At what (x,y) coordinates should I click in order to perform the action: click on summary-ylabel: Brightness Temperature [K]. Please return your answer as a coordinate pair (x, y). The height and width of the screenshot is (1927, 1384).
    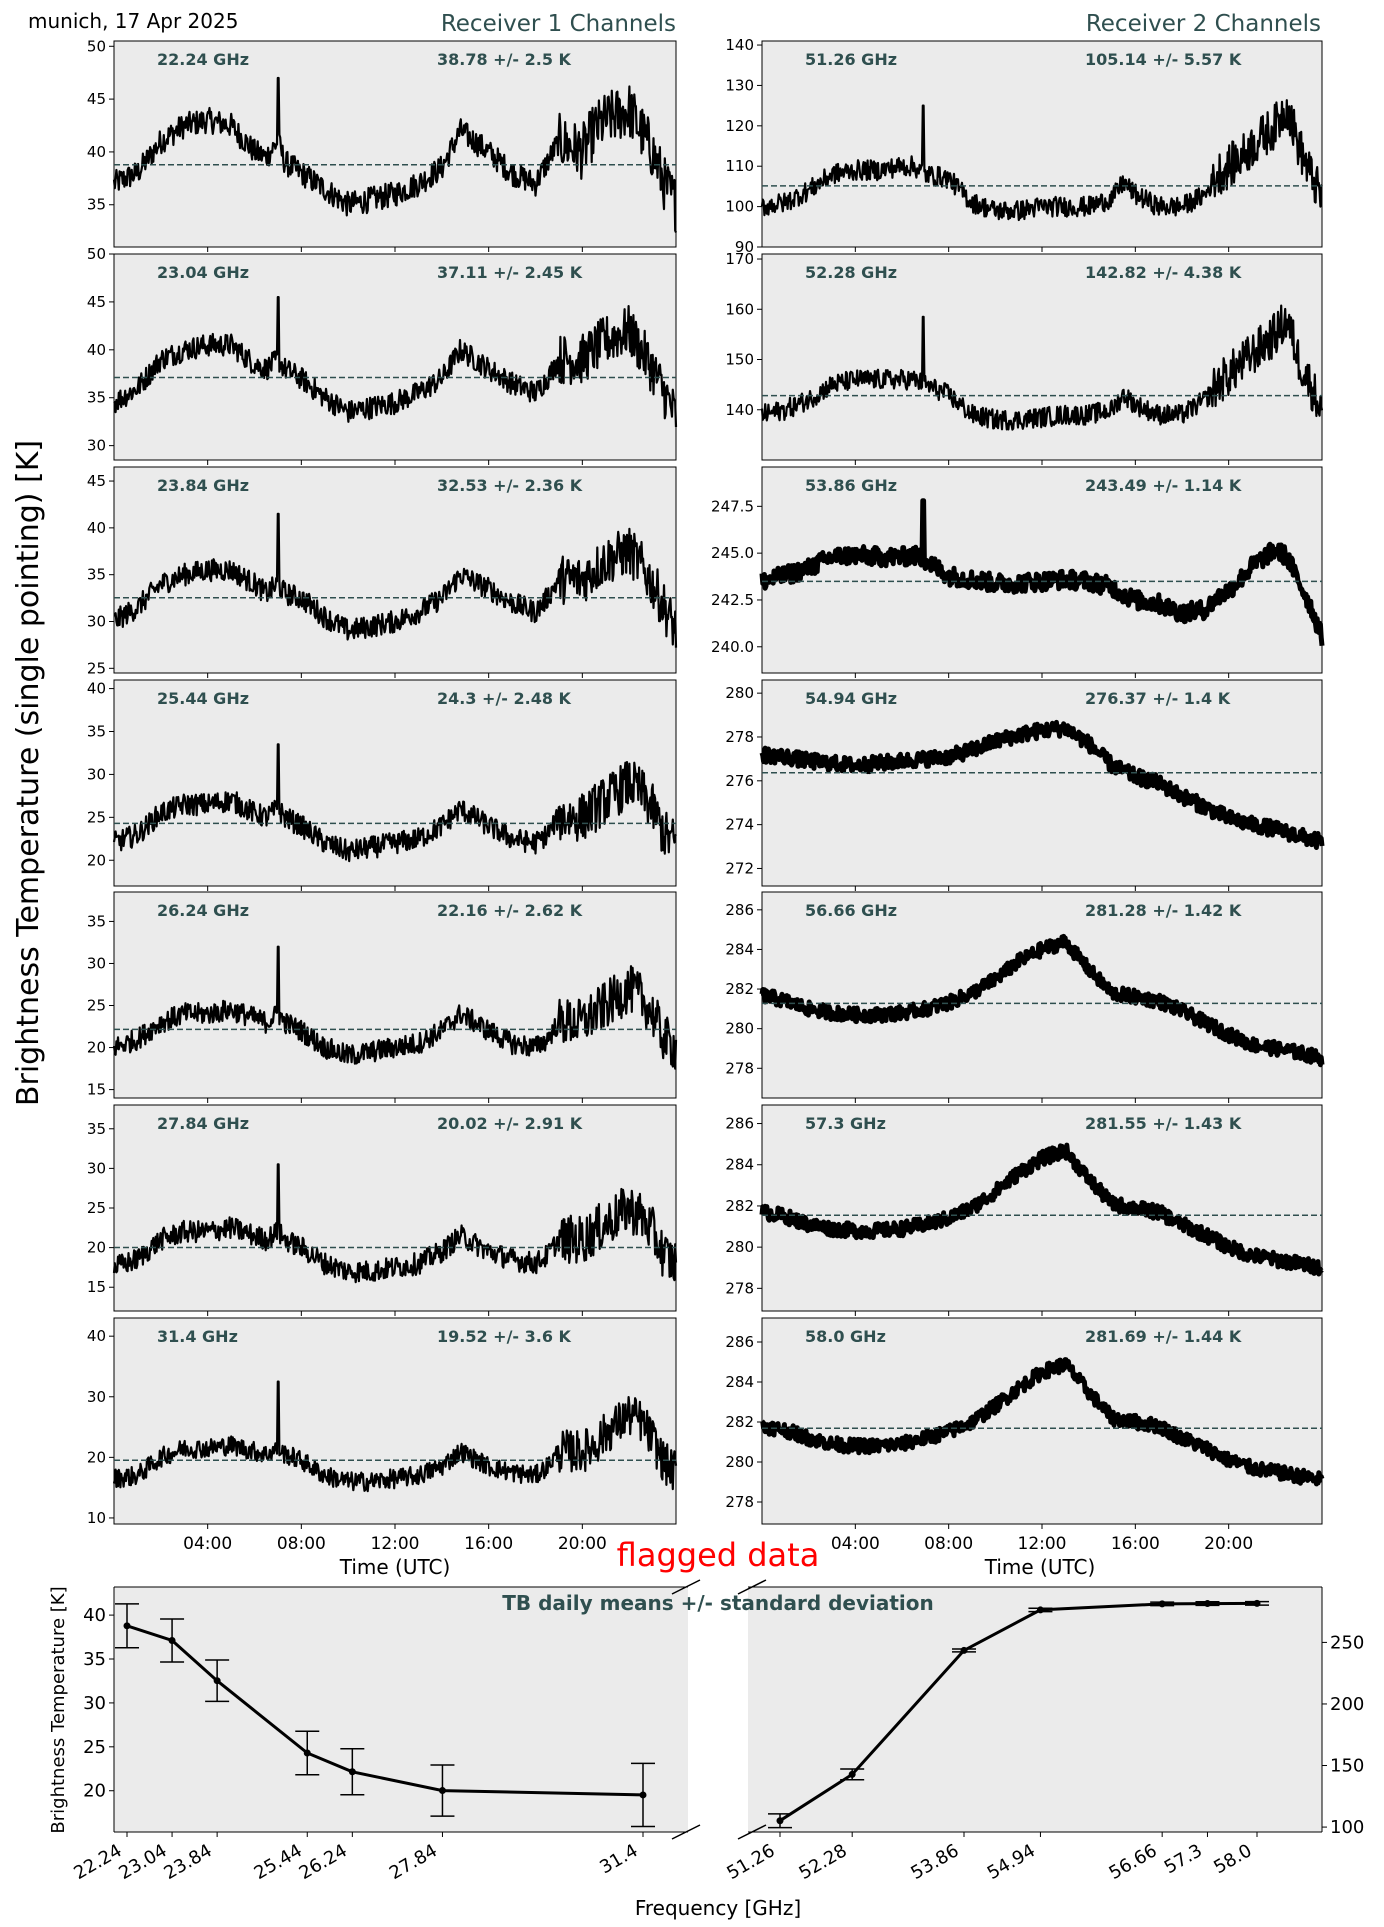
    Looking at the image, I should click on (58, 1709).